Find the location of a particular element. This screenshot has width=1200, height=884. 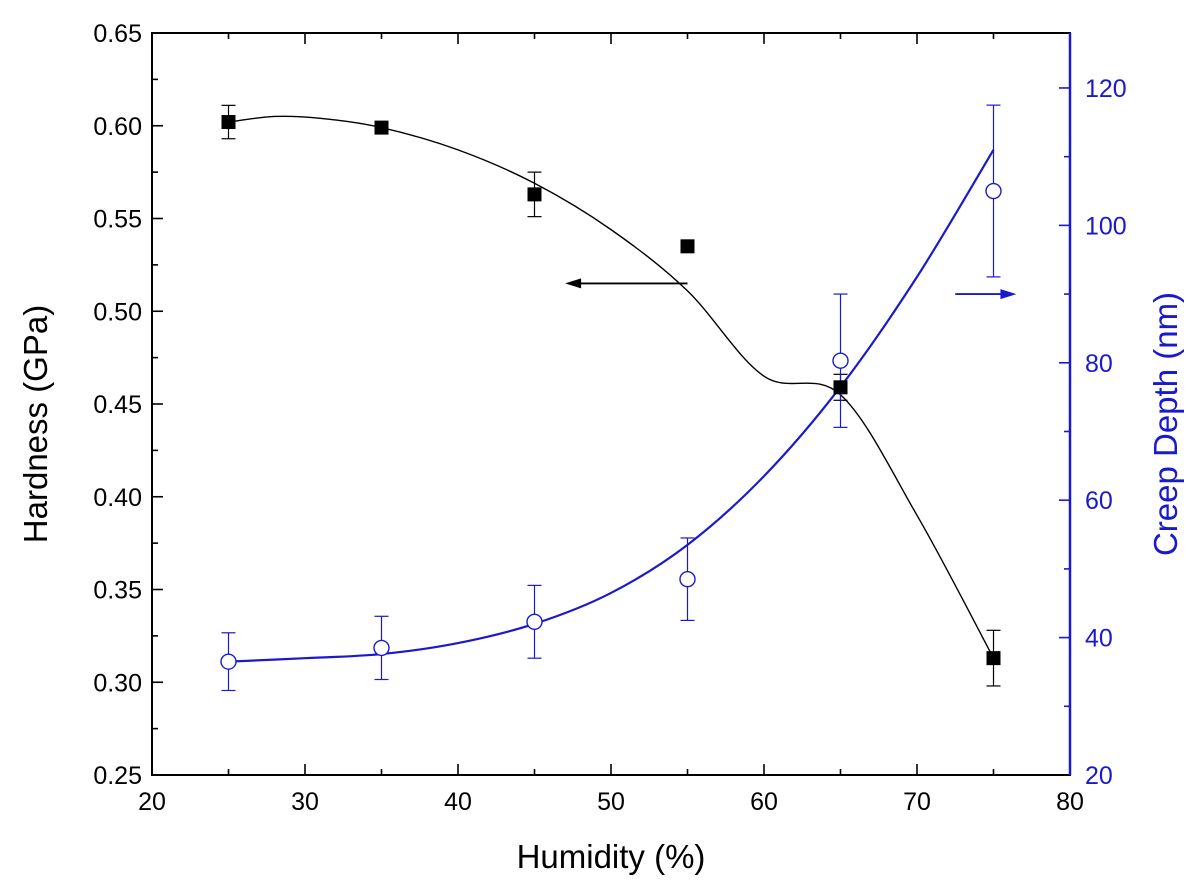

annotations is located at coordinates (791, 289).